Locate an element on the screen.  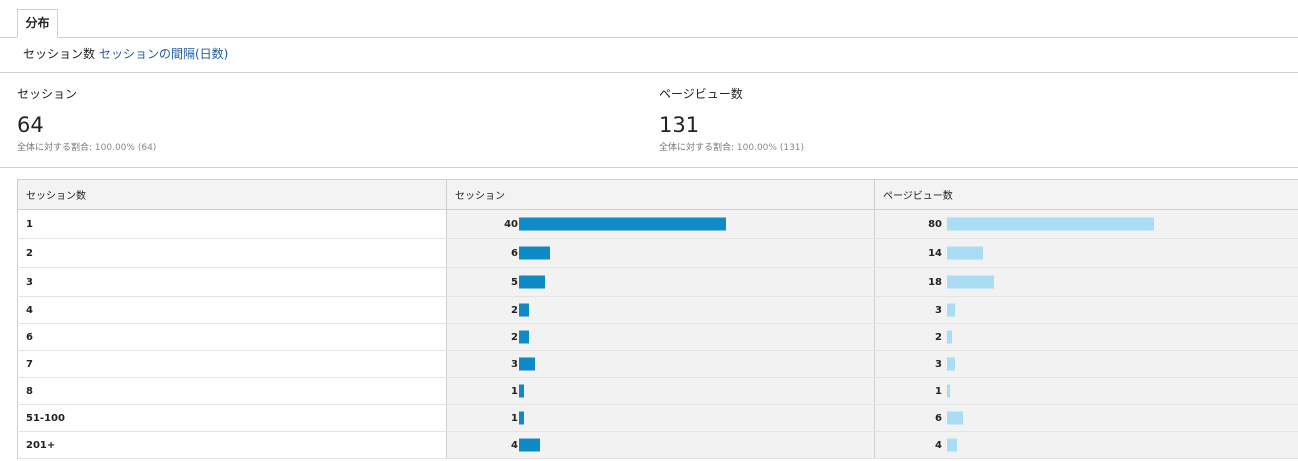
sessions-value: 3 is located at coordinates (514, 364).